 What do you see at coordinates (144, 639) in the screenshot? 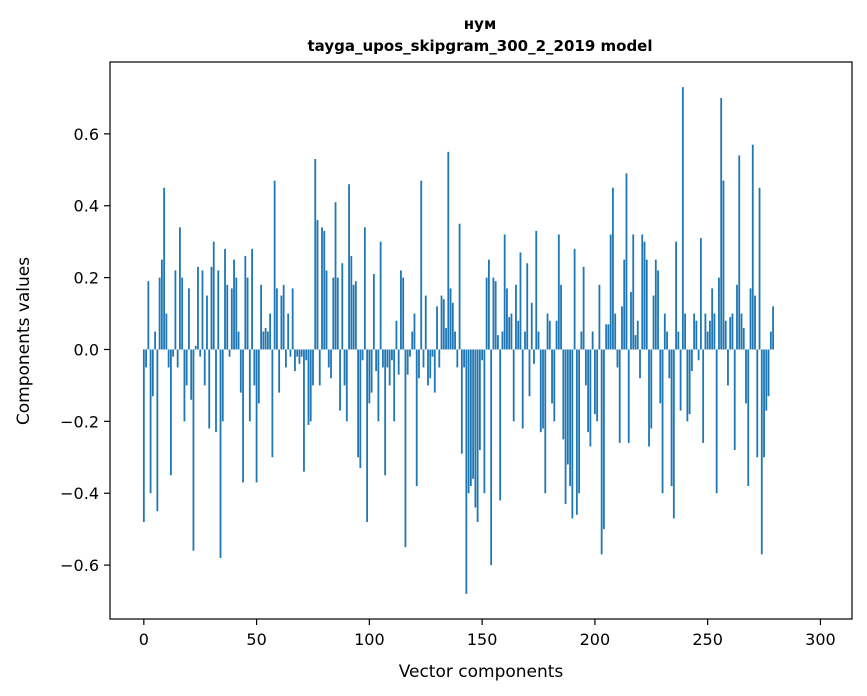
I see `x-tick-label: 0` at bounding box center [144, 639].